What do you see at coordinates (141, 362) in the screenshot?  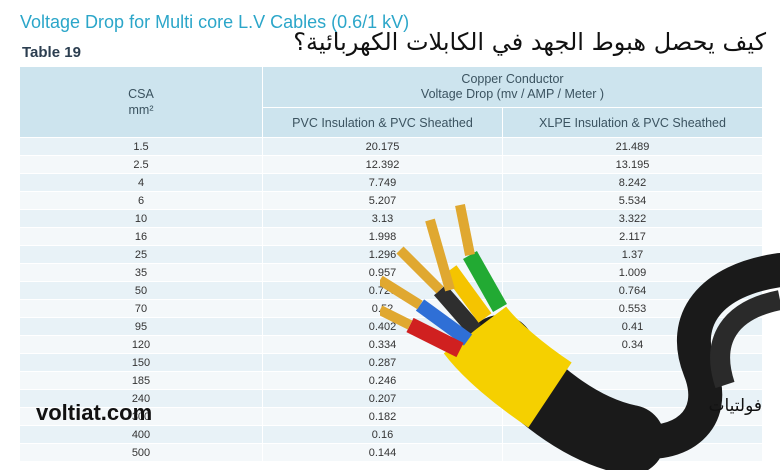 I see `csa-cell: 150` at bounding box center [141, 362].